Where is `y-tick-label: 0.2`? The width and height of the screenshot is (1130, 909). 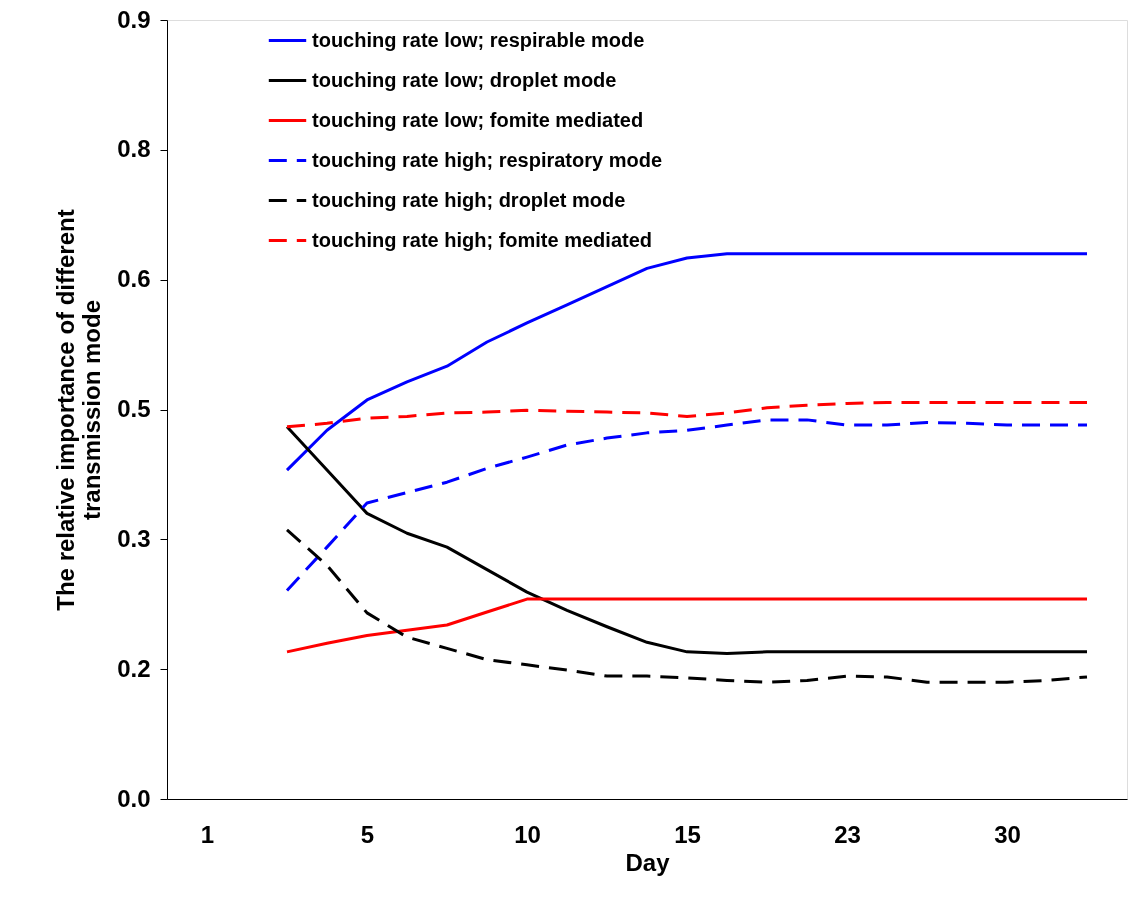
y-tick-label: 0.2 is located at coordinates (134, 668).